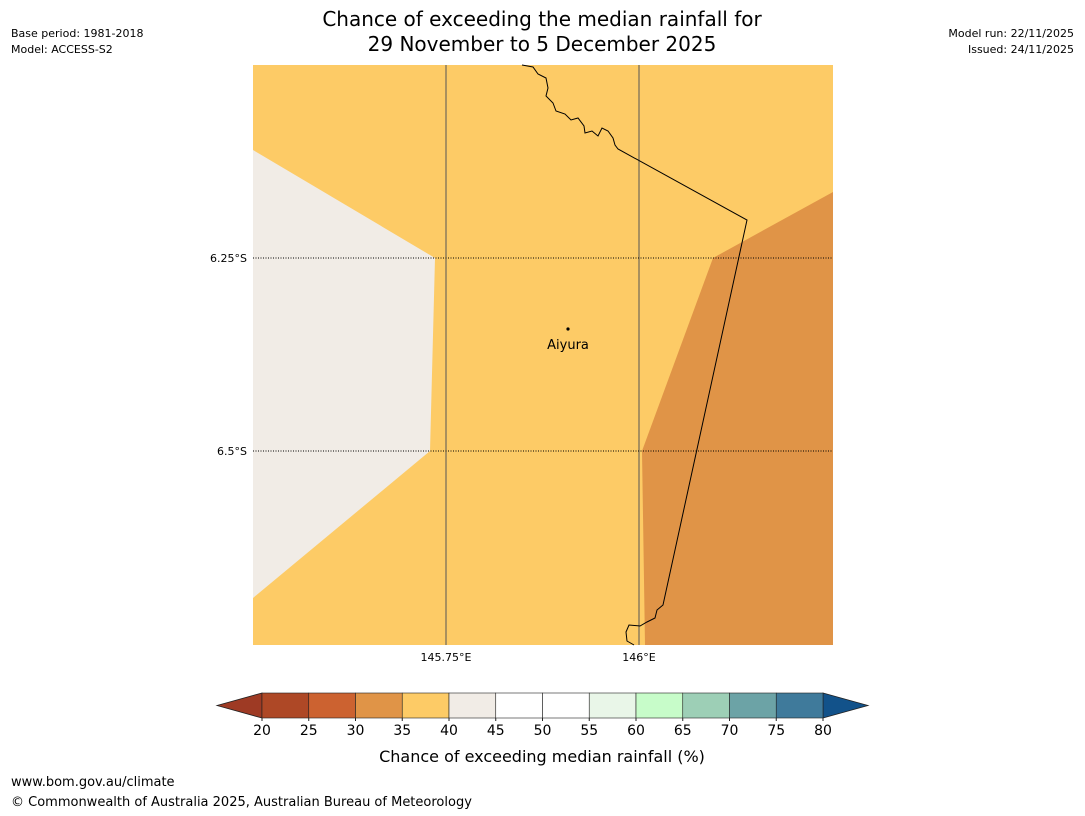 The width and height of the screenshot is (1085, 816). Describe the element at coordinates (568, 329) in the screenshot. I see `location-marker` at that location.